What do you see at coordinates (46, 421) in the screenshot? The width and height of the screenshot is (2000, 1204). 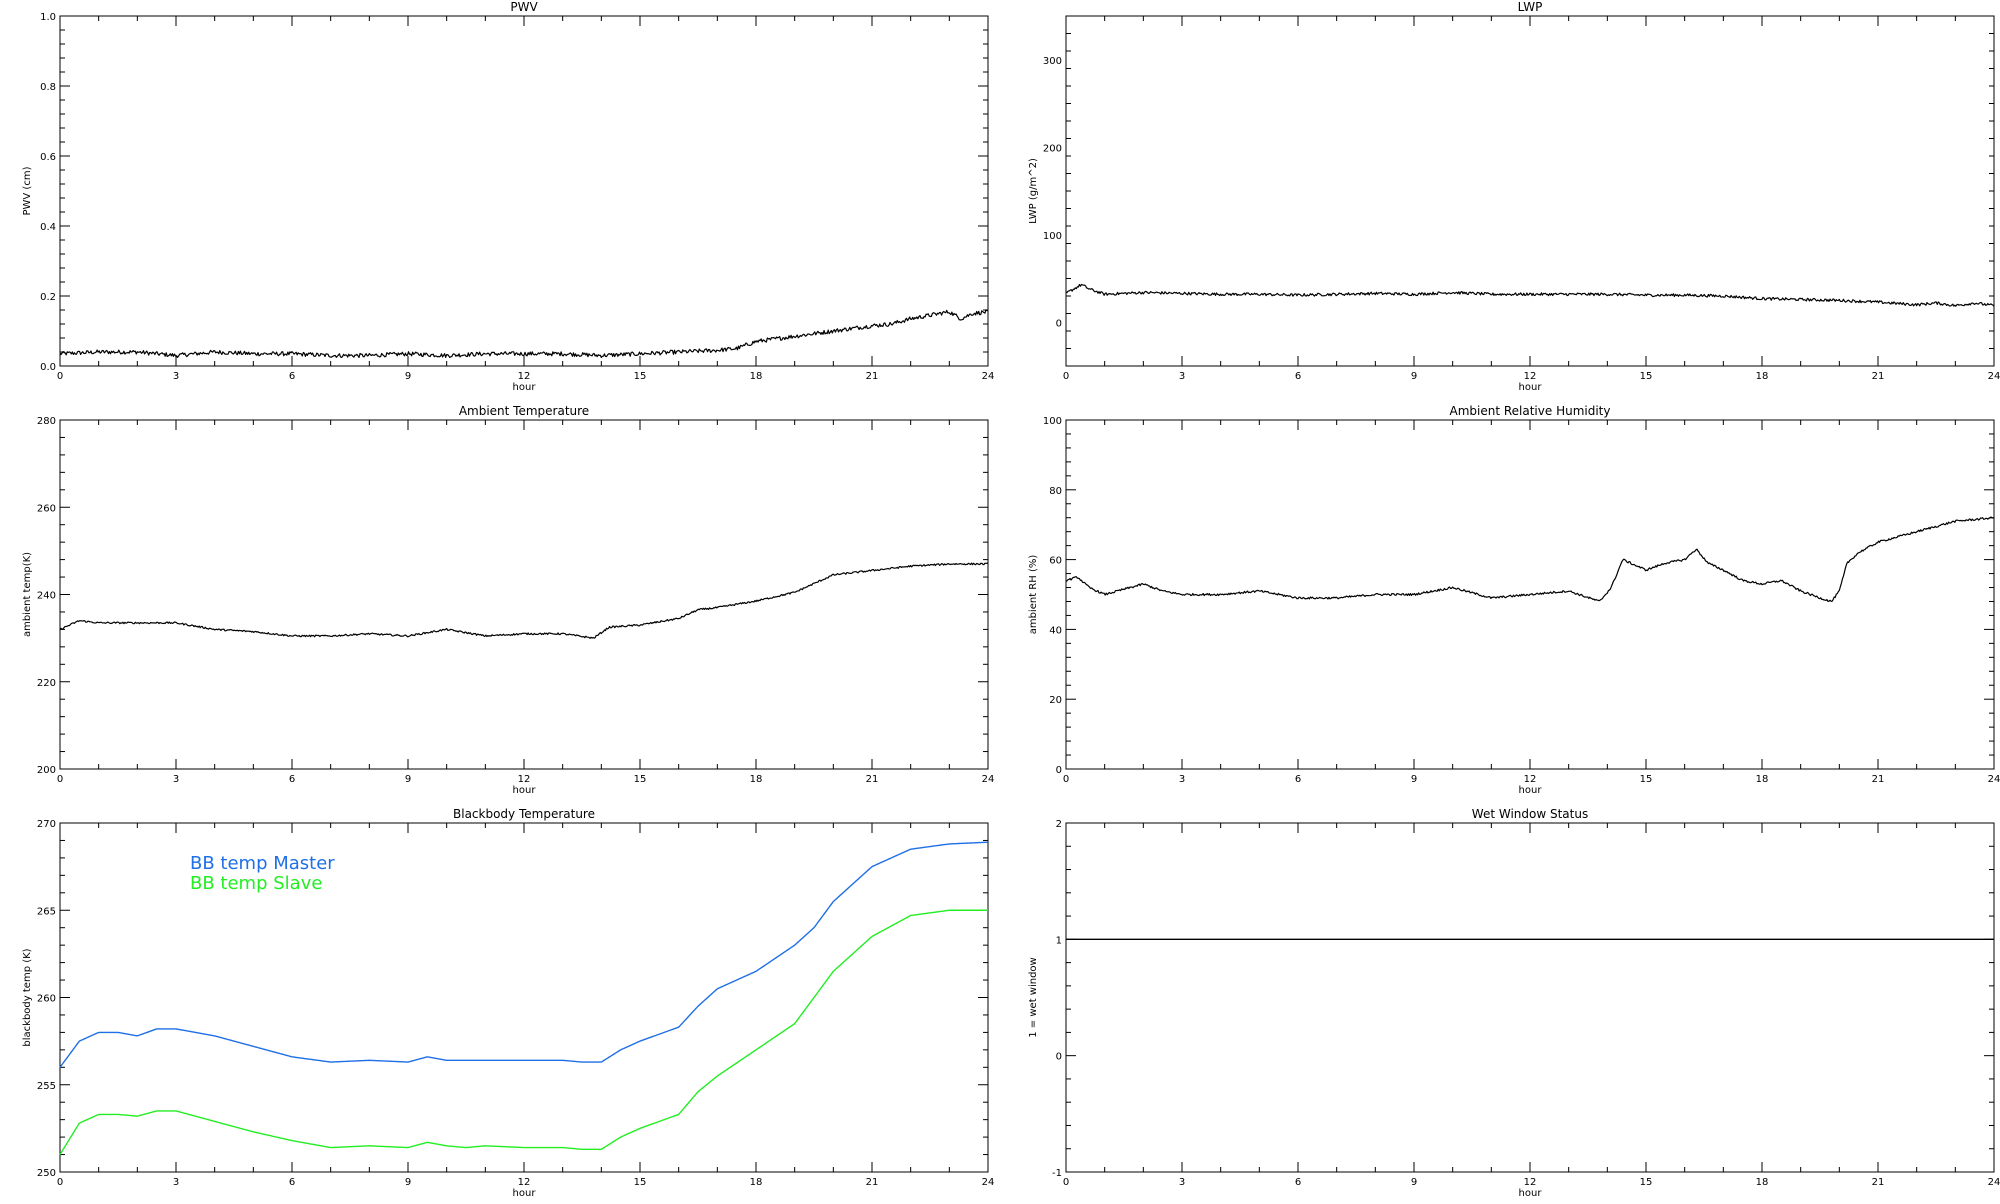 I see `y-tick-label: 280` at bounding box center [46, 421].